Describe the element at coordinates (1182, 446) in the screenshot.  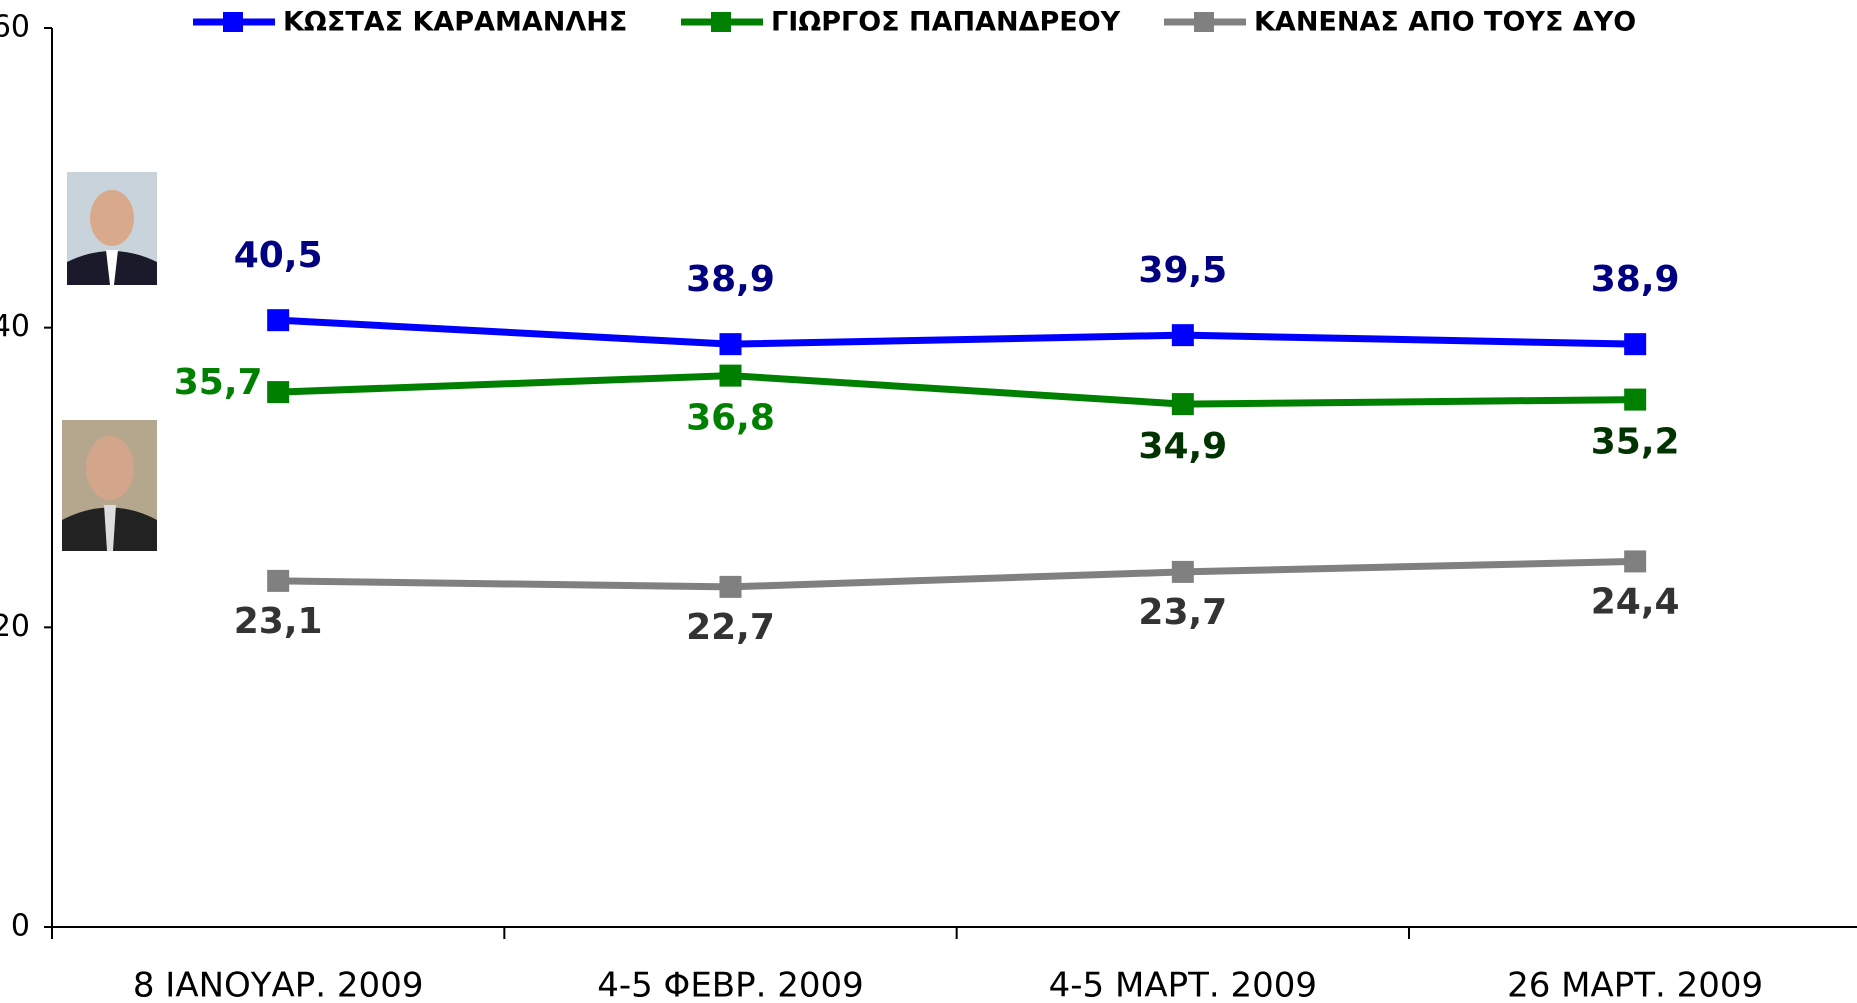
I see `data-label: 34,9` at that location.